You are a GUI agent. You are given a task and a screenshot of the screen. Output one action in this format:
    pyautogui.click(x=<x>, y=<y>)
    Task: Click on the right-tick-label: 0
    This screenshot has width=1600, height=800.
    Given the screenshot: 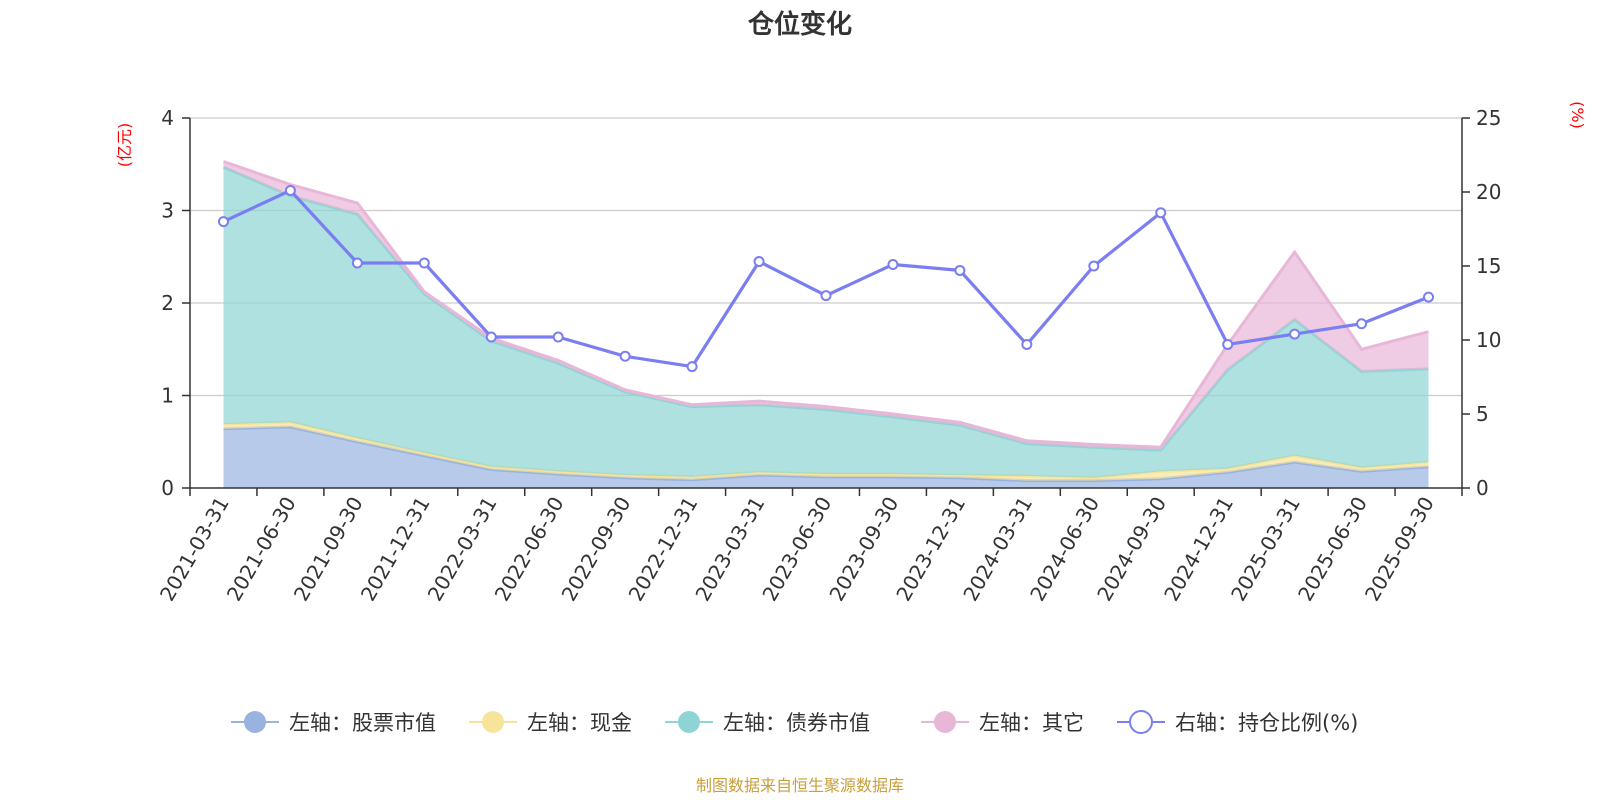 What is the action you would take?
    pyautogui.click(x=1482, y=488)
    